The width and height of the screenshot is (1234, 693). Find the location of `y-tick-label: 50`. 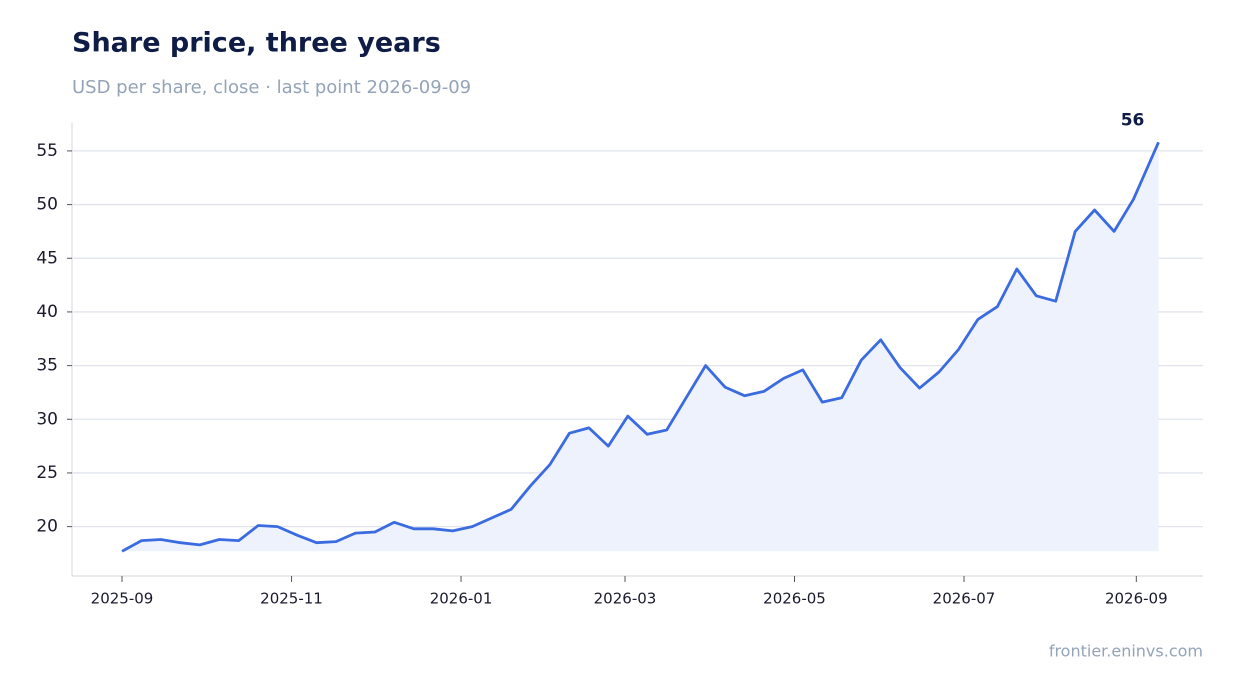

y-tick-label: 50 is located at coordinates (47, 205).